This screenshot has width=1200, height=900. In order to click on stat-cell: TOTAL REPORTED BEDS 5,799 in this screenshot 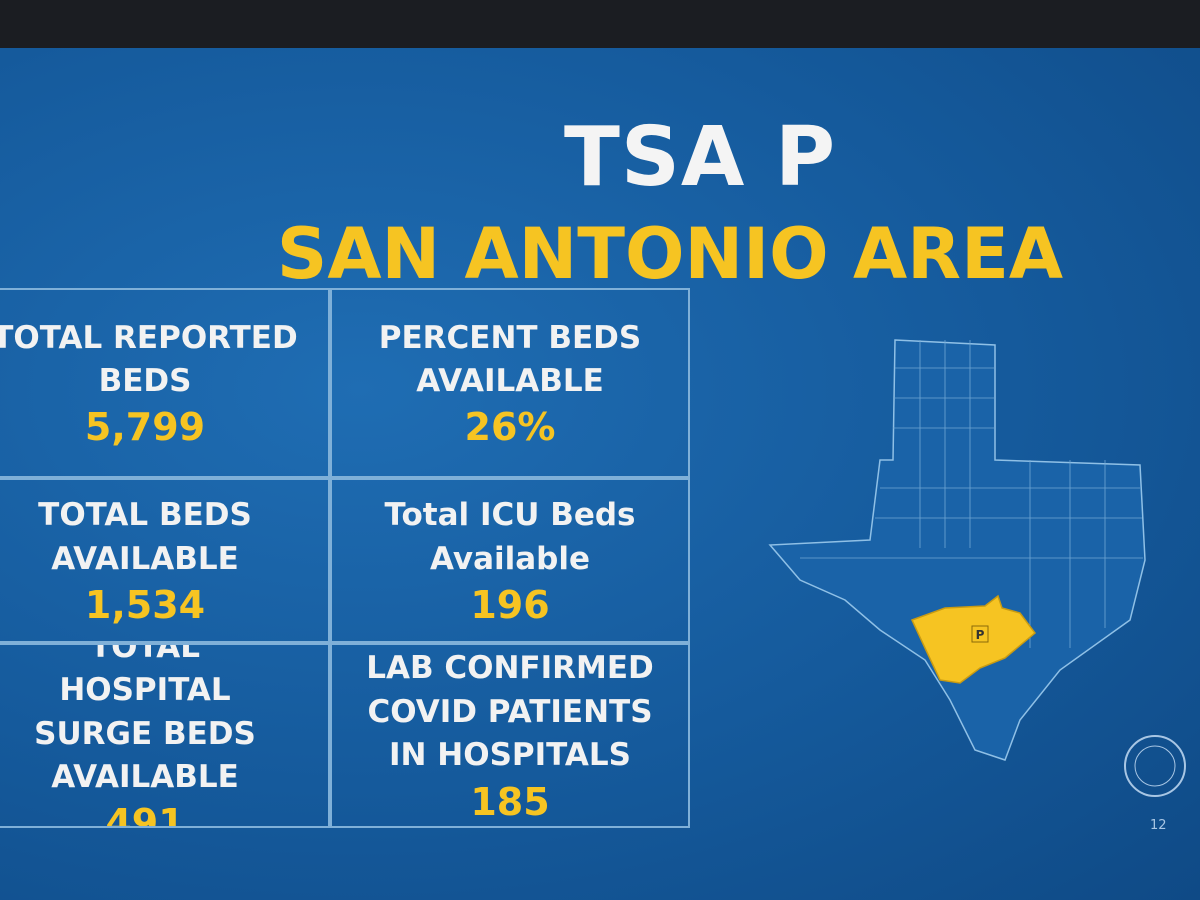, I will do `click(165, 383)`.